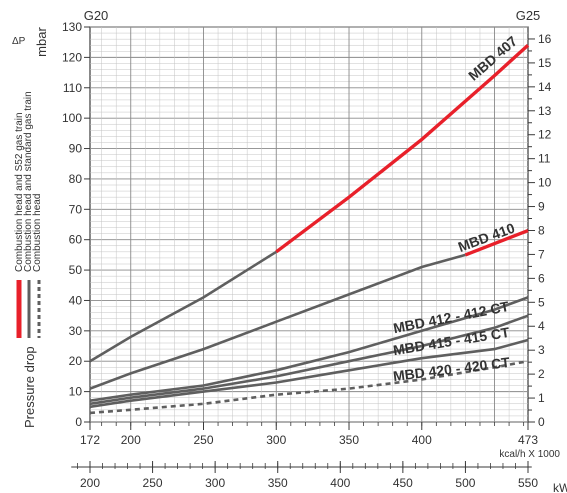 This screenshot has width=567, height=493. What do you see at coordinates (528, 15) in the screenshot?
I see `gas-right-label: G25` at bounding box center [528, 15].